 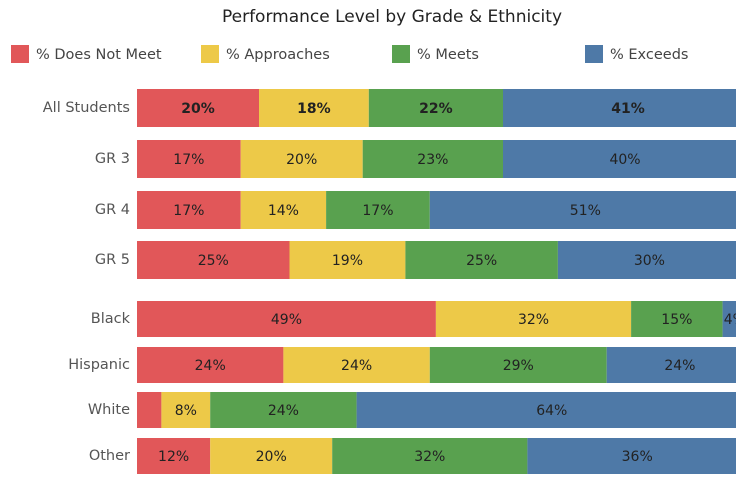 I want to click on y-tick-label: GR 3, so click(x=112, y=159).